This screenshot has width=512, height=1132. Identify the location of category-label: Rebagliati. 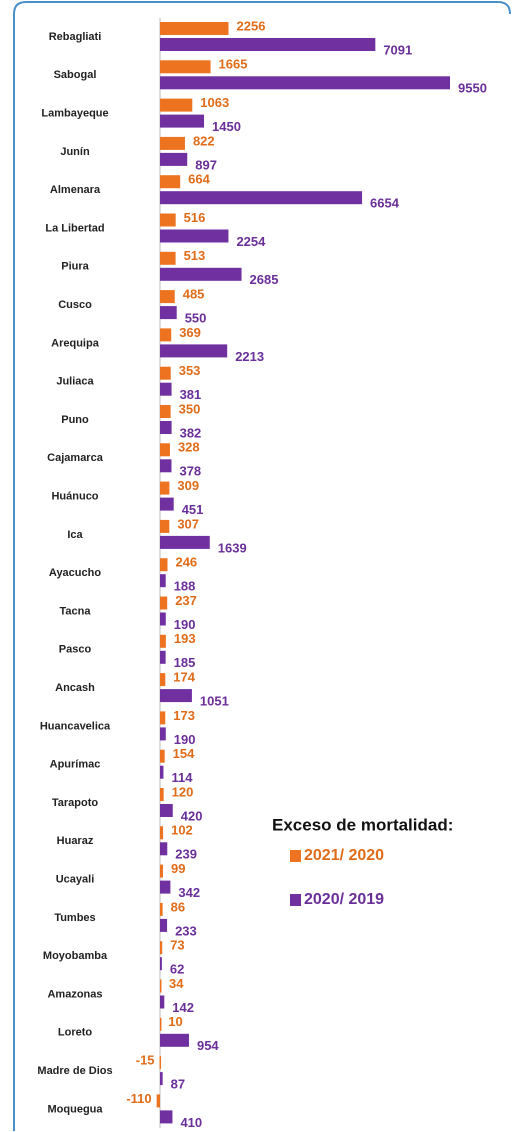
(75, 37).